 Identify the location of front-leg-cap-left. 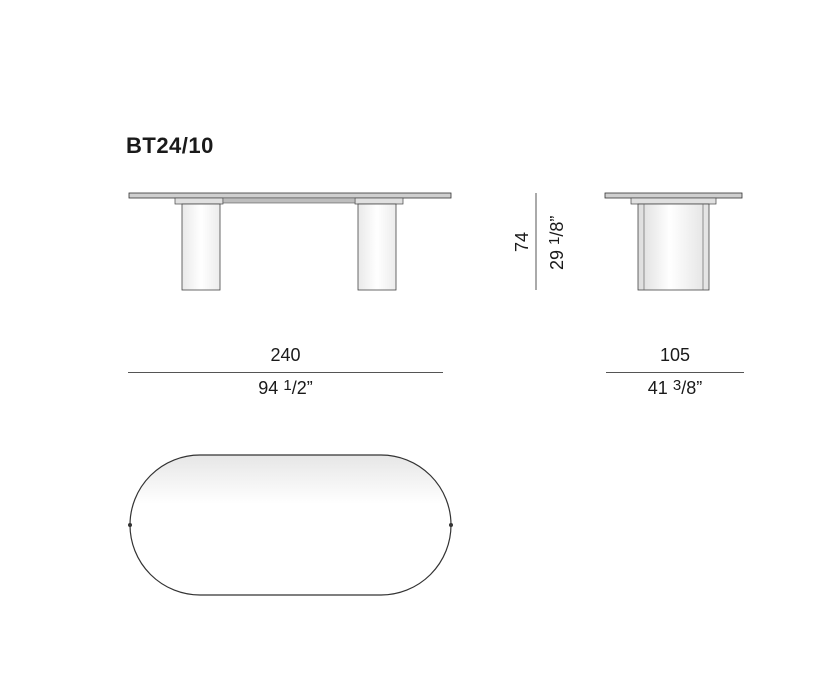
(199, 201).